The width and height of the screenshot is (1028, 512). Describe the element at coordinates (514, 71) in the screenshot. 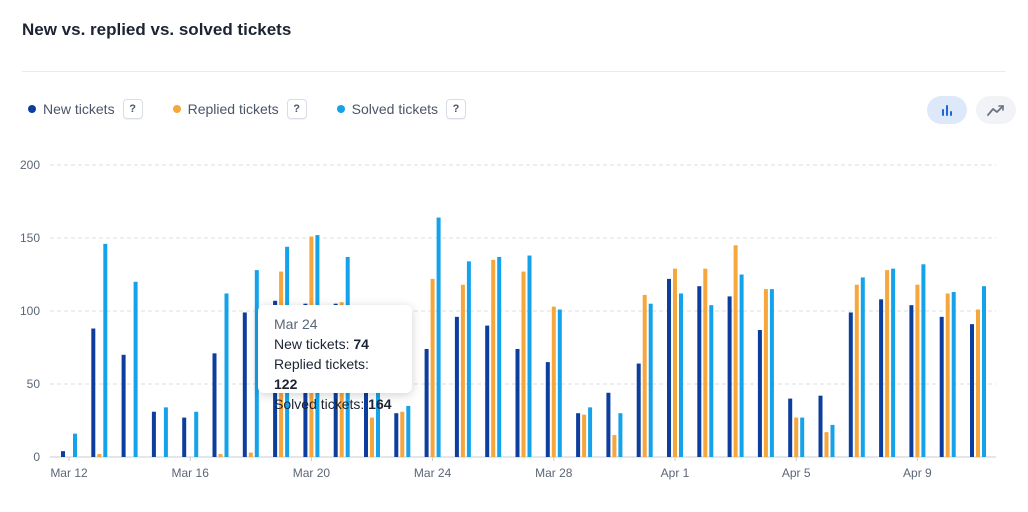

I see `header-divider` at that location.